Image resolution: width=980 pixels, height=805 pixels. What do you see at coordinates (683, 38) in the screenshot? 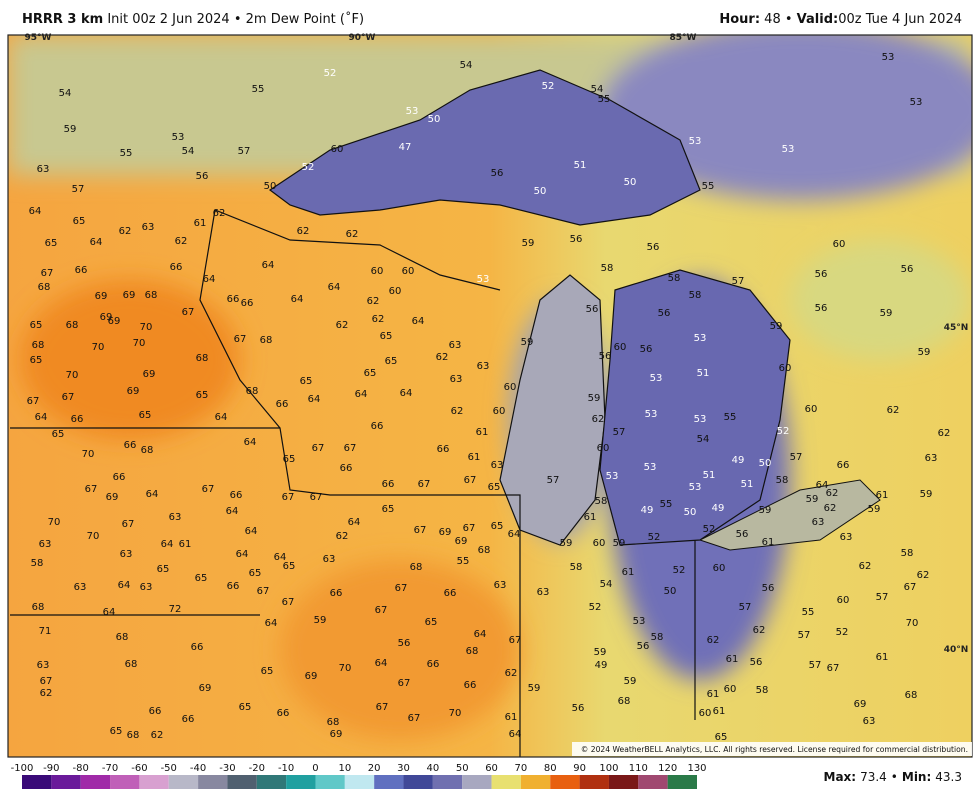
I see `grid-label: 85°W` at bounding box center [683, 38].